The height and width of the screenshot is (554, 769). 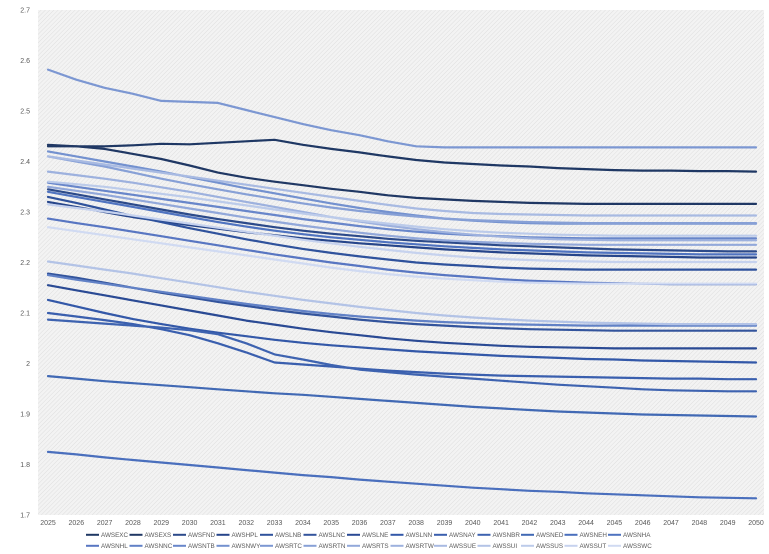 What do you see at coordinates (25, 11) in the screenshot?
I see `y-tick-label: 2.7` at bounding box center [25, 11].